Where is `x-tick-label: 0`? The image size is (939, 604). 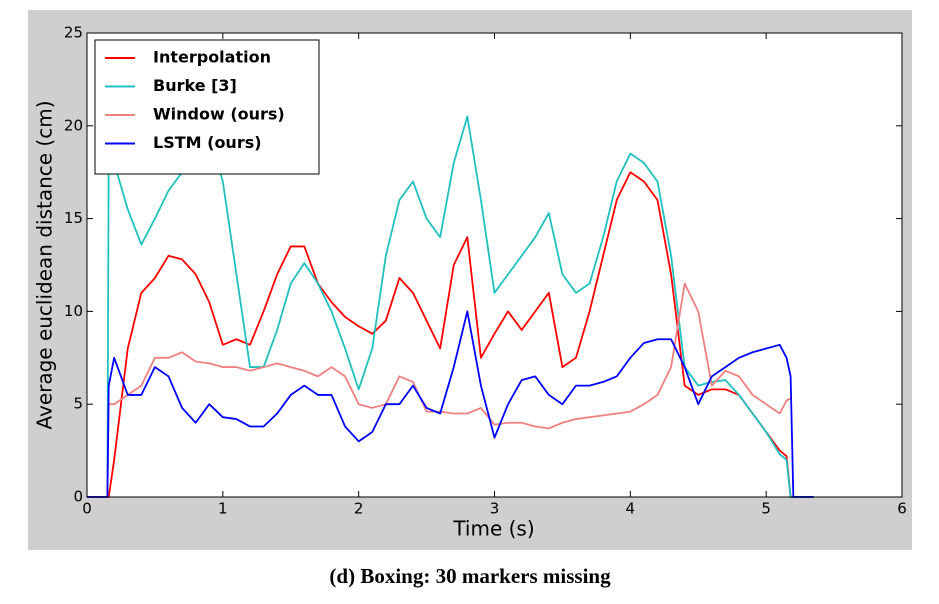
x-tick-label: 0 is located at coordinates (87, 509).